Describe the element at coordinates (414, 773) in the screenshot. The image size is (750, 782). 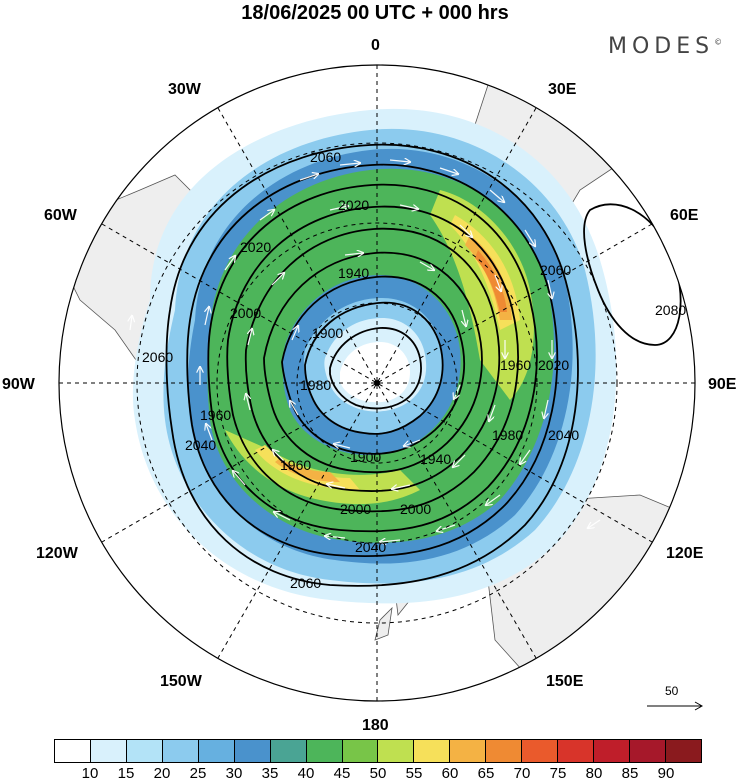
I see `colorbar-tick-label: 55` at that location.